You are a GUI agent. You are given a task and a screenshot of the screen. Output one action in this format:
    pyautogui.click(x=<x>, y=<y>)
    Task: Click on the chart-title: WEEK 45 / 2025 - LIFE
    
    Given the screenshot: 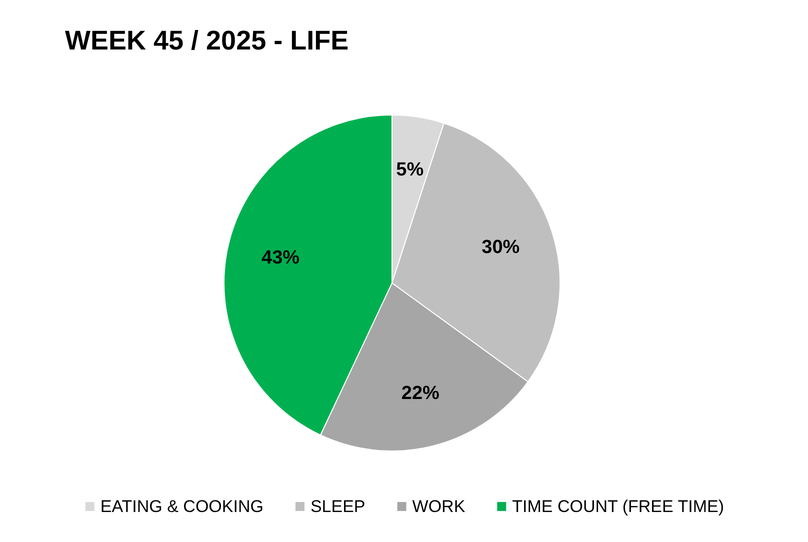 What is the action you would take?
    pyautogui.click(x=207, y=41)
    